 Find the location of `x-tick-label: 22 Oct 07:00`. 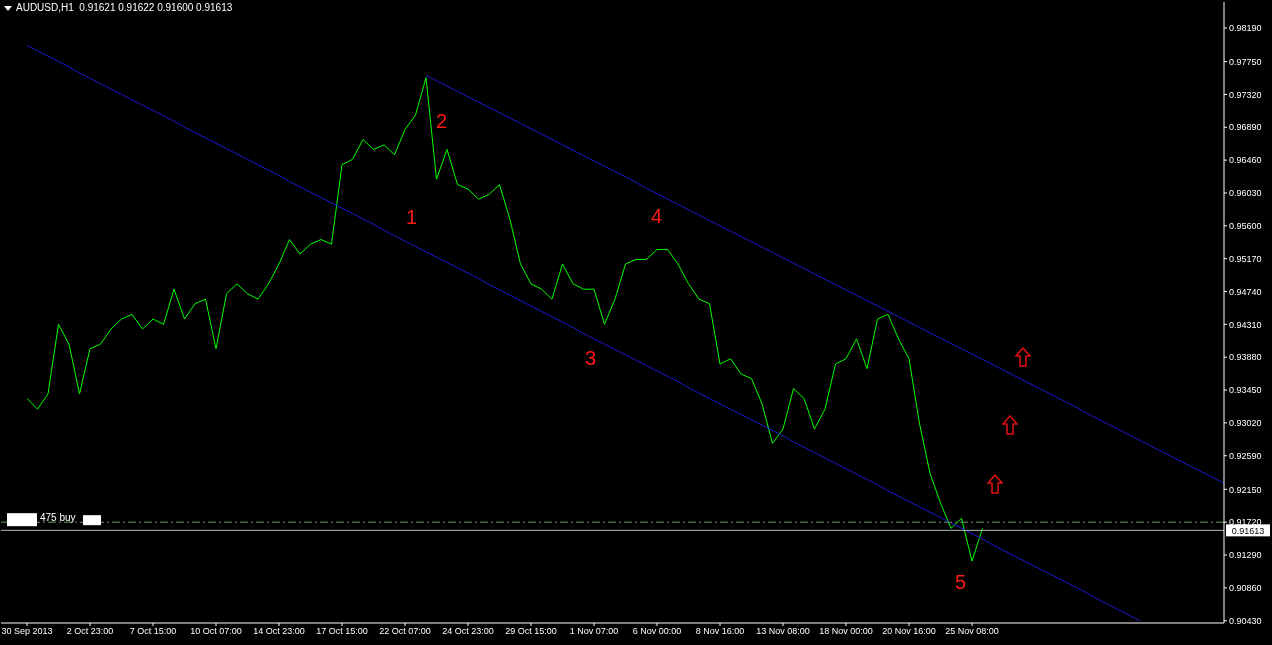

x-tick-label: 22 Oct 07:00 is located at coordinates (405, 631).